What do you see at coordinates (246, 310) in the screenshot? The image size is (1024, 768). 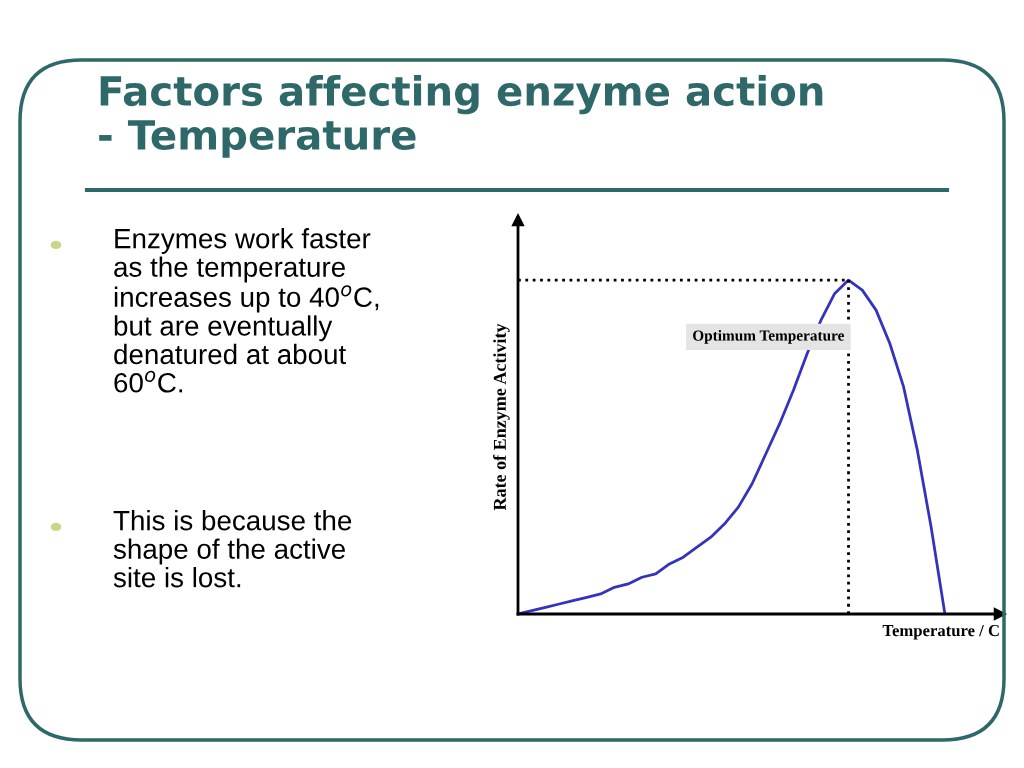 I see `text: Enzymes work faster as the temperature increases up to 40$^{o}$C, but are eventually denatured at about 60$^{o}$C.` at bounding box center [246, 310].